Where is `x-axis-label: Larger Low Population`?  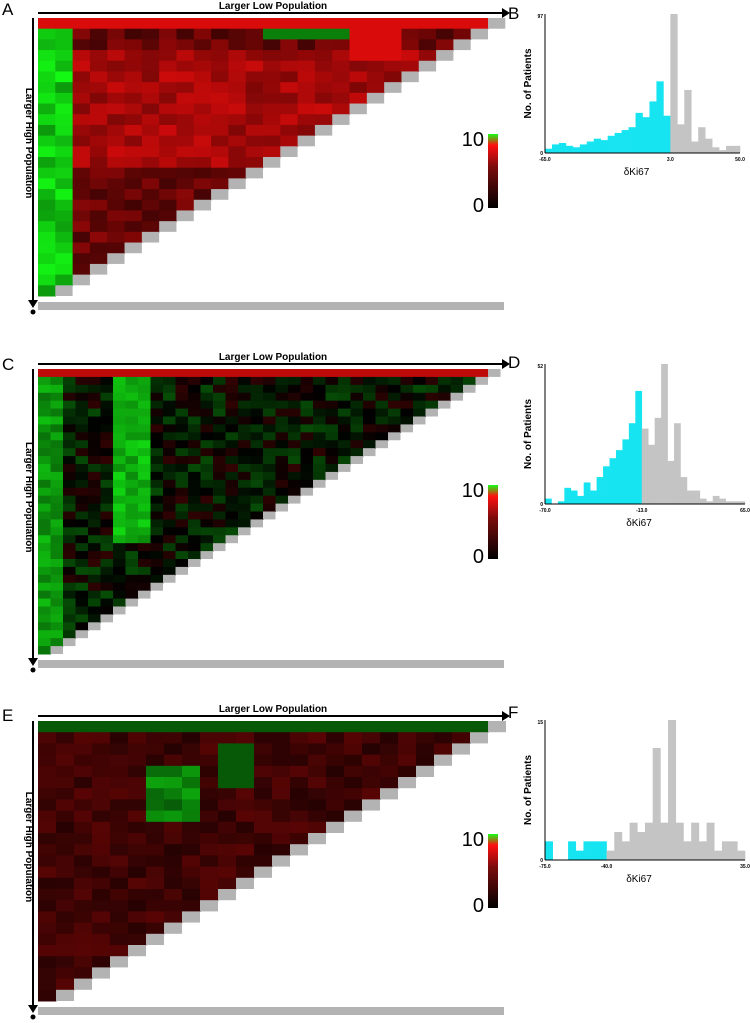 x-axis-label: Larger Low Population is located at coordinates (273, 357).